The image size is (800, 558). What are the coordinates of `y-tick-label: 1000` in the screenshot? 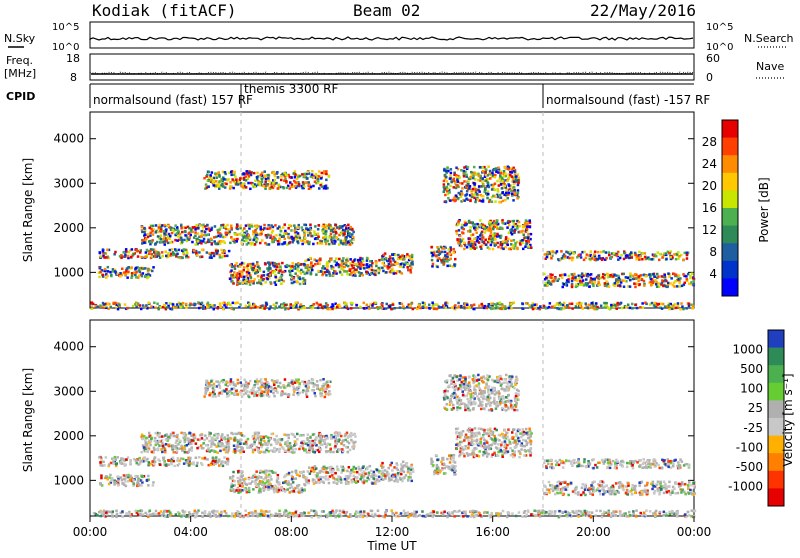 It's located at (68, 480).